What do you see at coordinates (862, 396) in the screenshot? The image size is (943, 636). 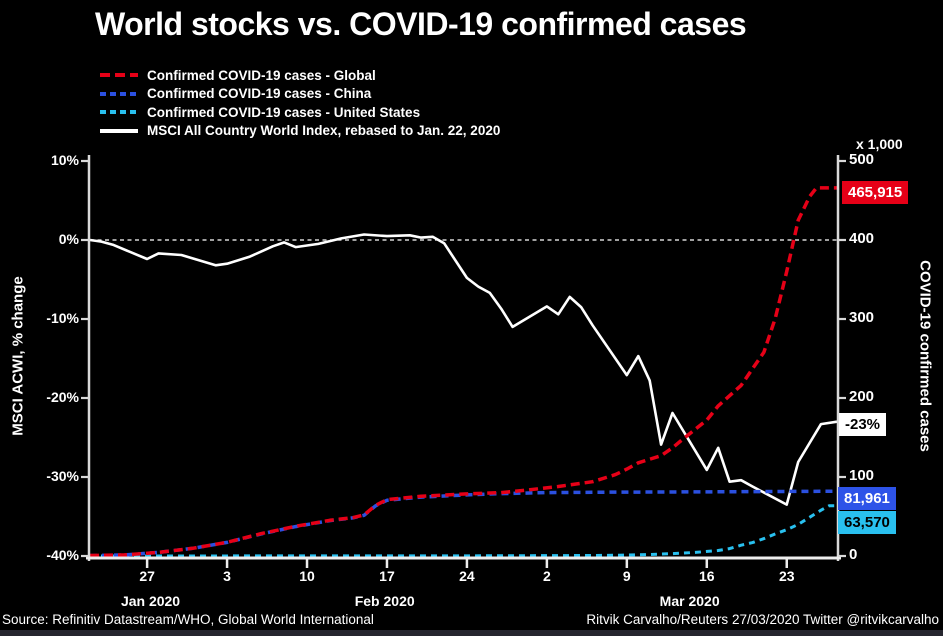 I see `right-axis-tick-label: 200` at bounding box center [862, 396].